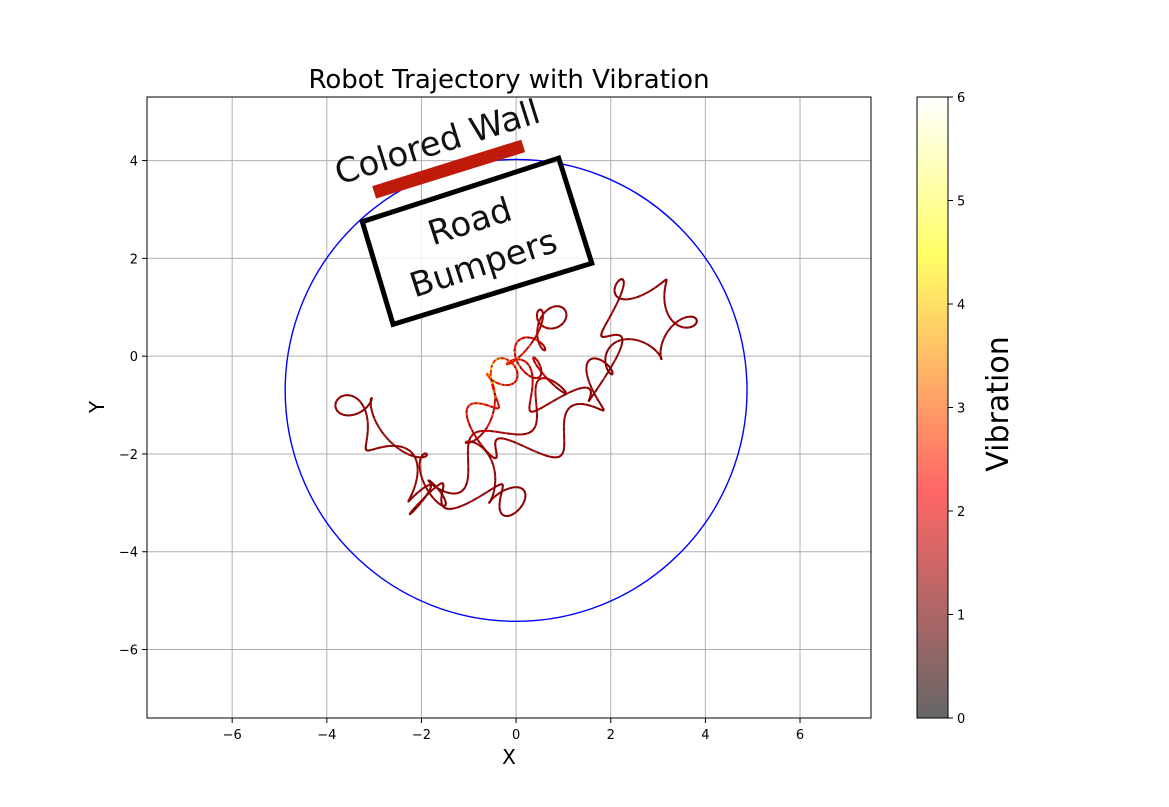 The width and height of the screenshot is (1169, 807). I want to click on y-tick-label: −2, so click(128, 455).